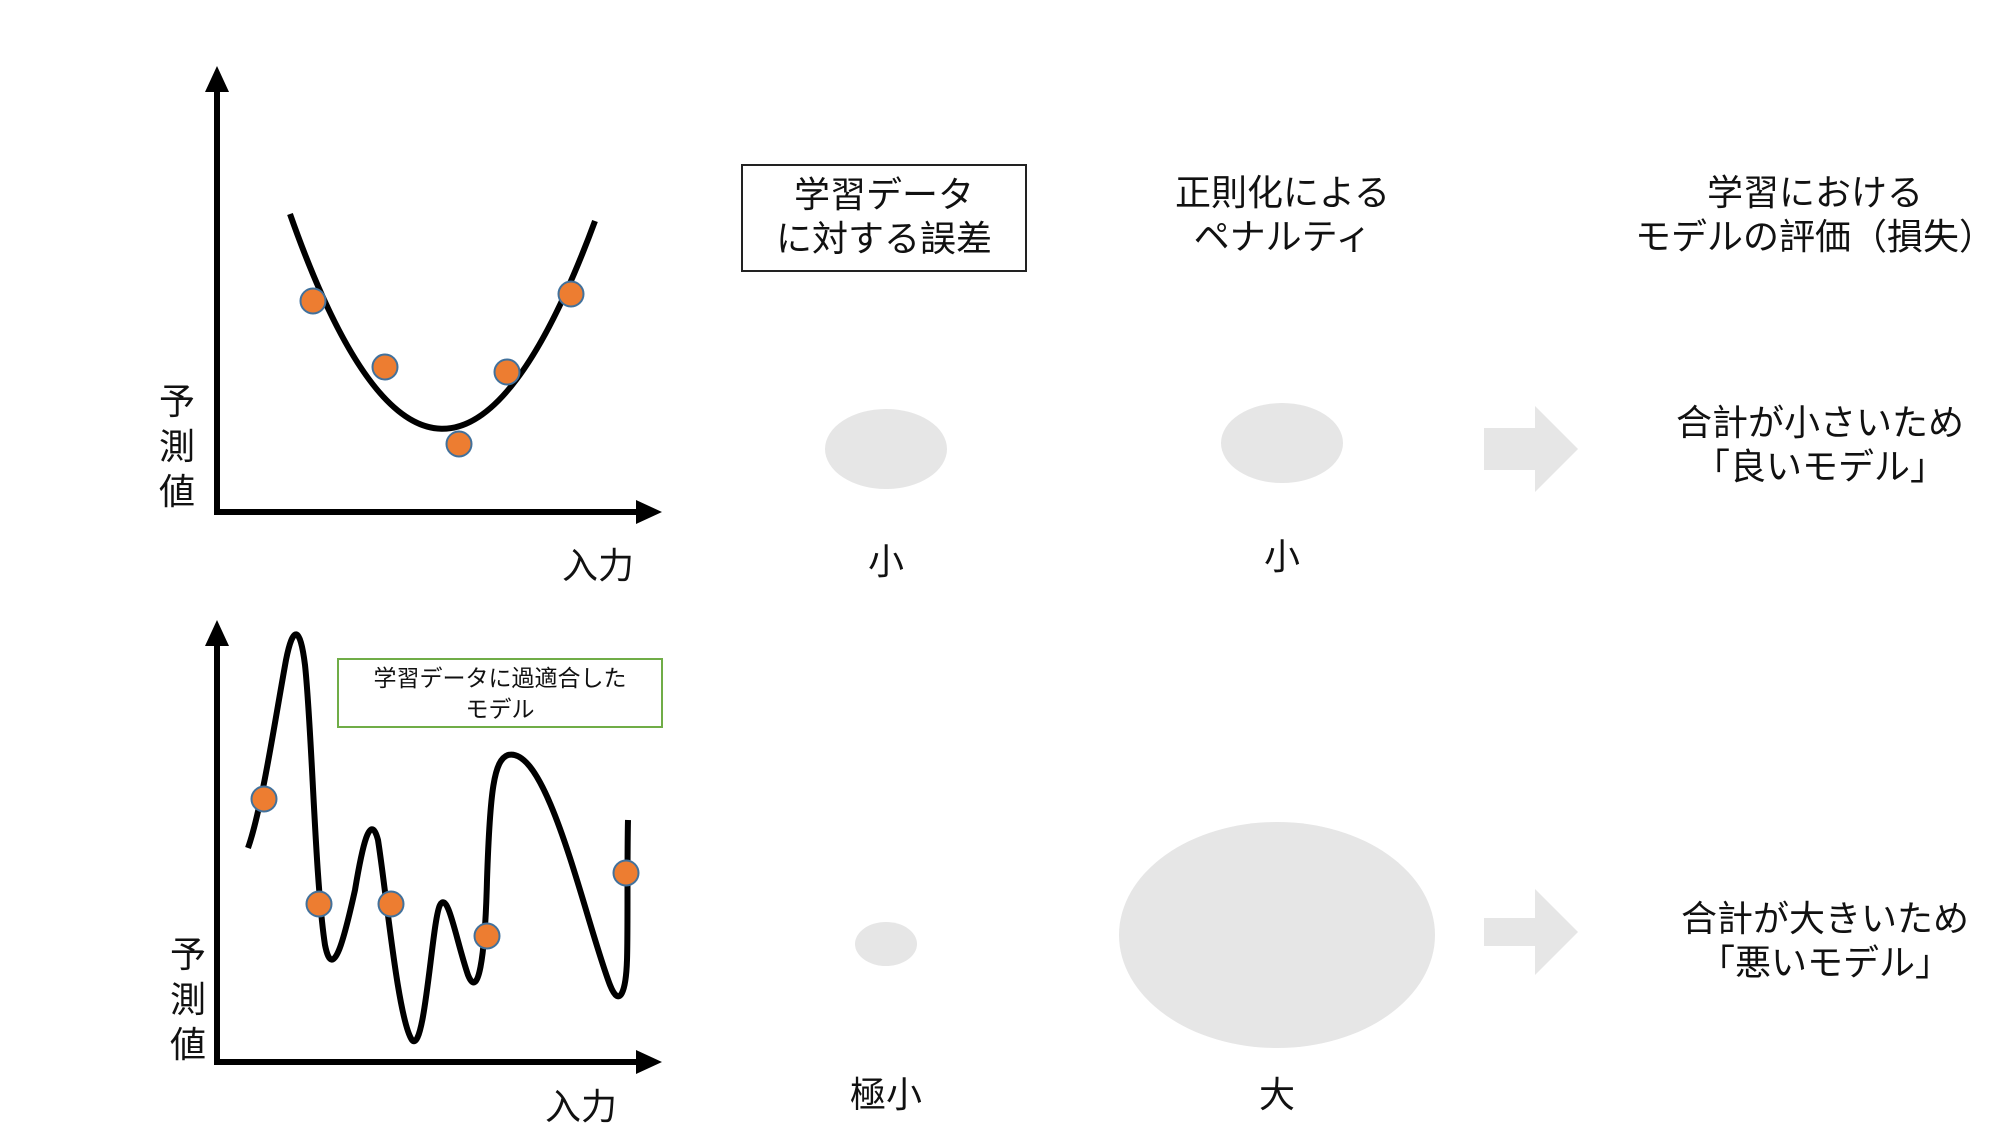 The height and width of the screenshot is (1130, 2000). What do you see at coordinates (1531, 449) in the screenshot?
I see `top-right-arrow` at bounding box center [1531, 449].